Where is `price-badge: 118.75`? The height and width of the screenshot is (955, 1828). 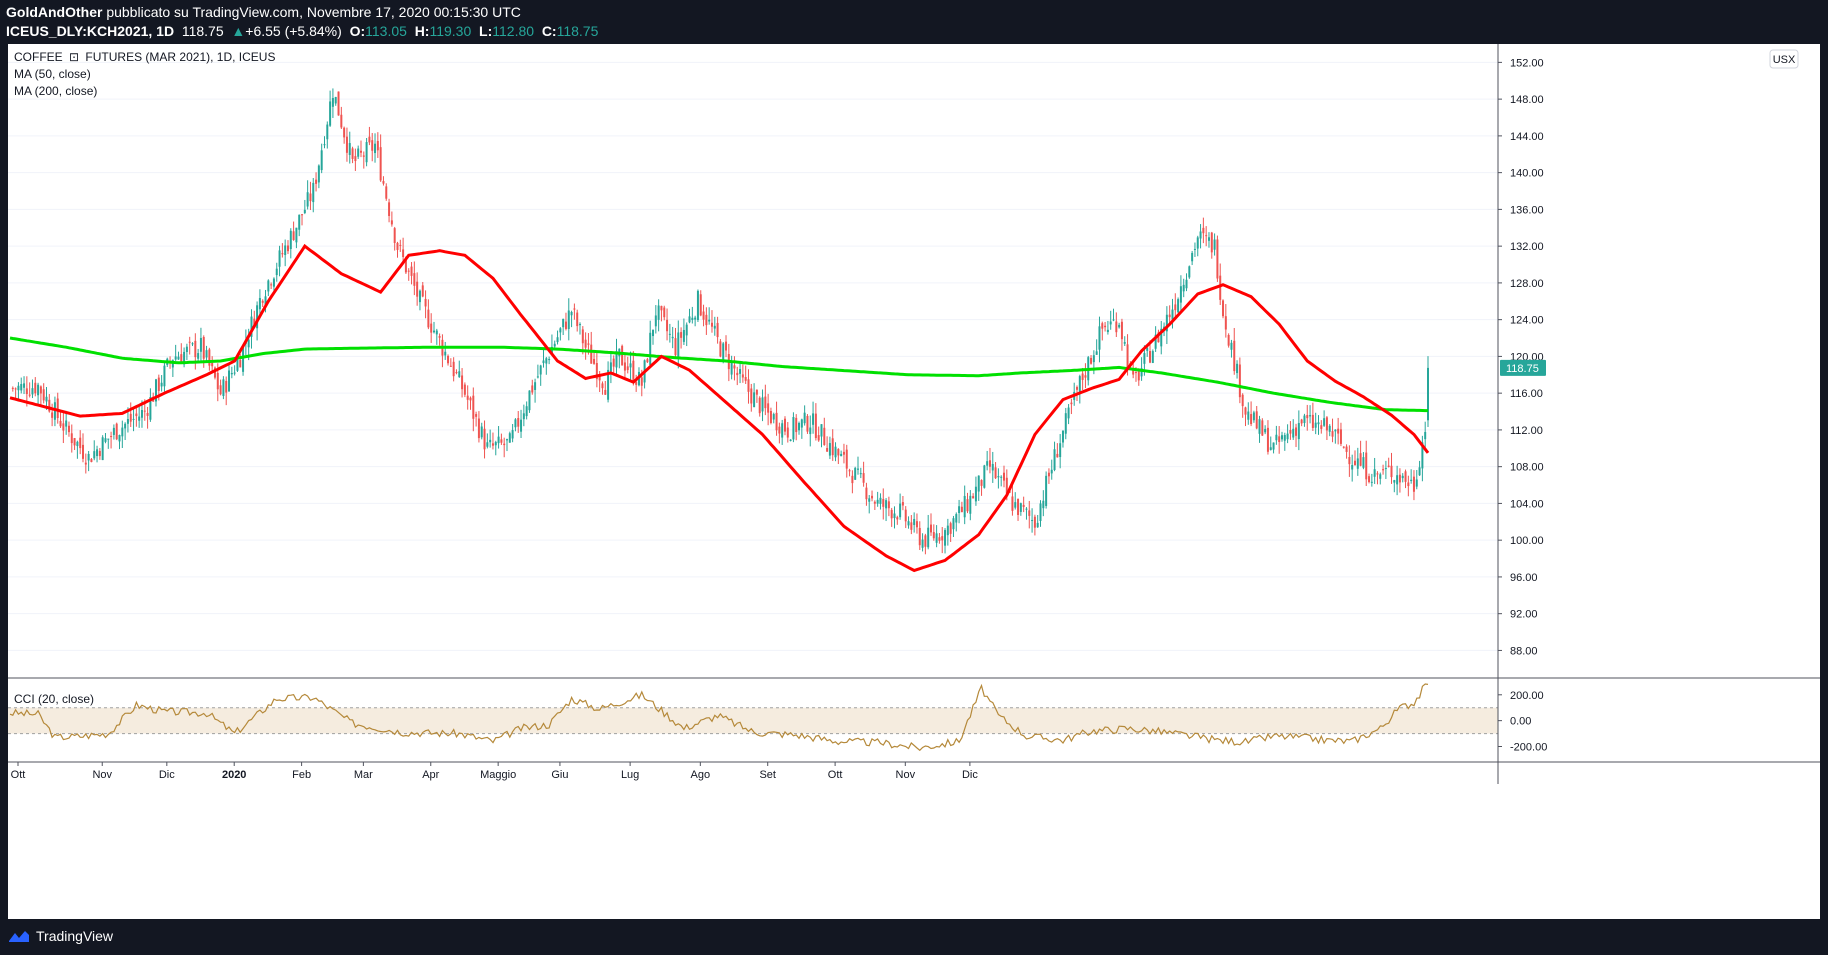
price-badge: 118.75 is located at coordinates (1523, 367).